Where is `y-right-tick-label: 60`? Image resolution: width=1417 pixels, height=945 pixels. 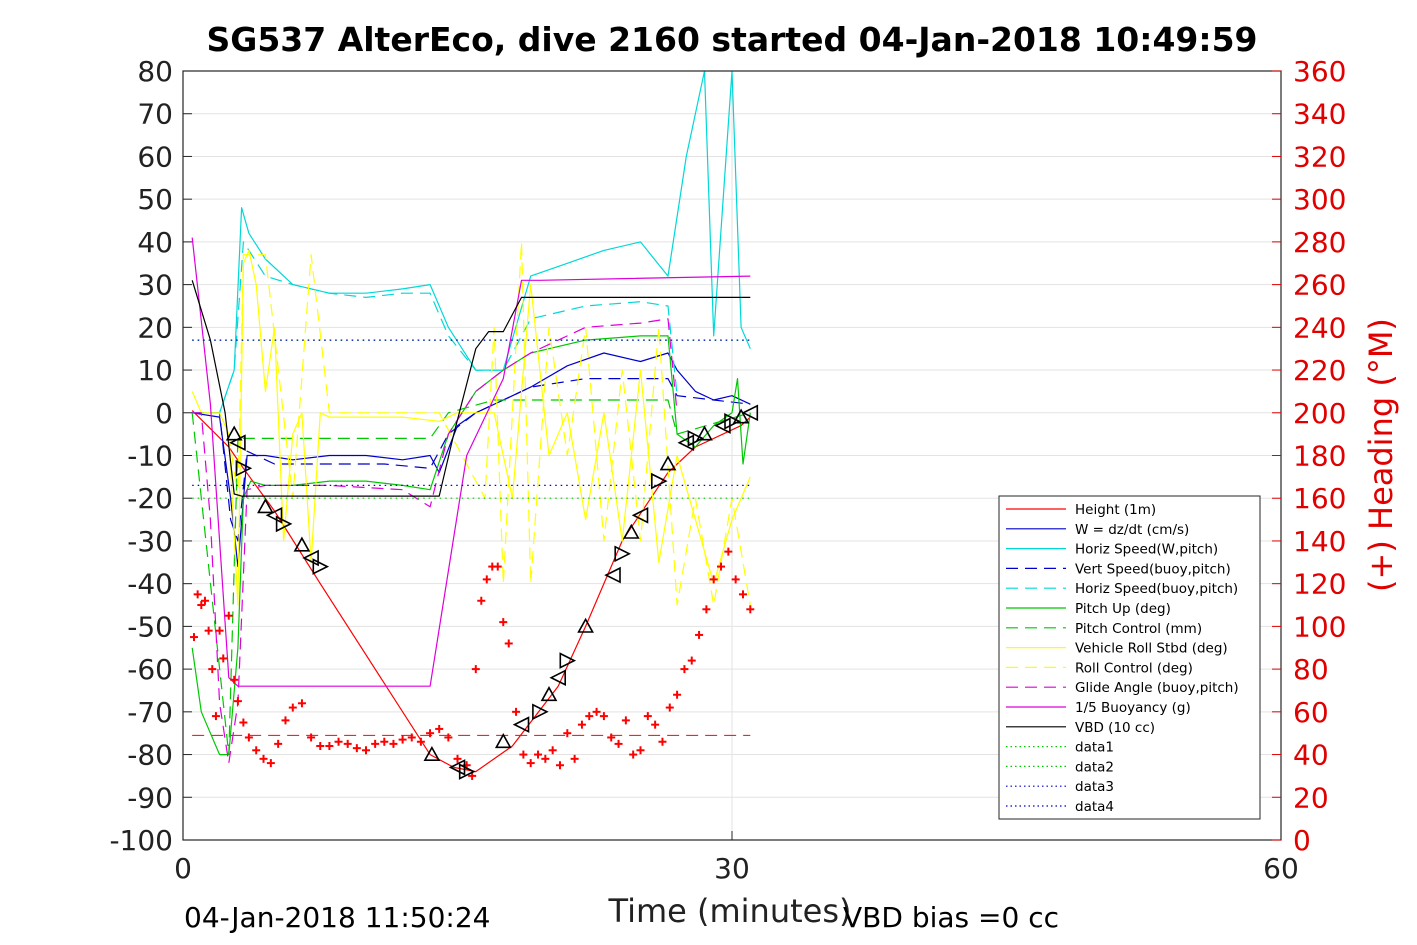 y-right-tick-label: 60 is located at coordinates (1311, 712).